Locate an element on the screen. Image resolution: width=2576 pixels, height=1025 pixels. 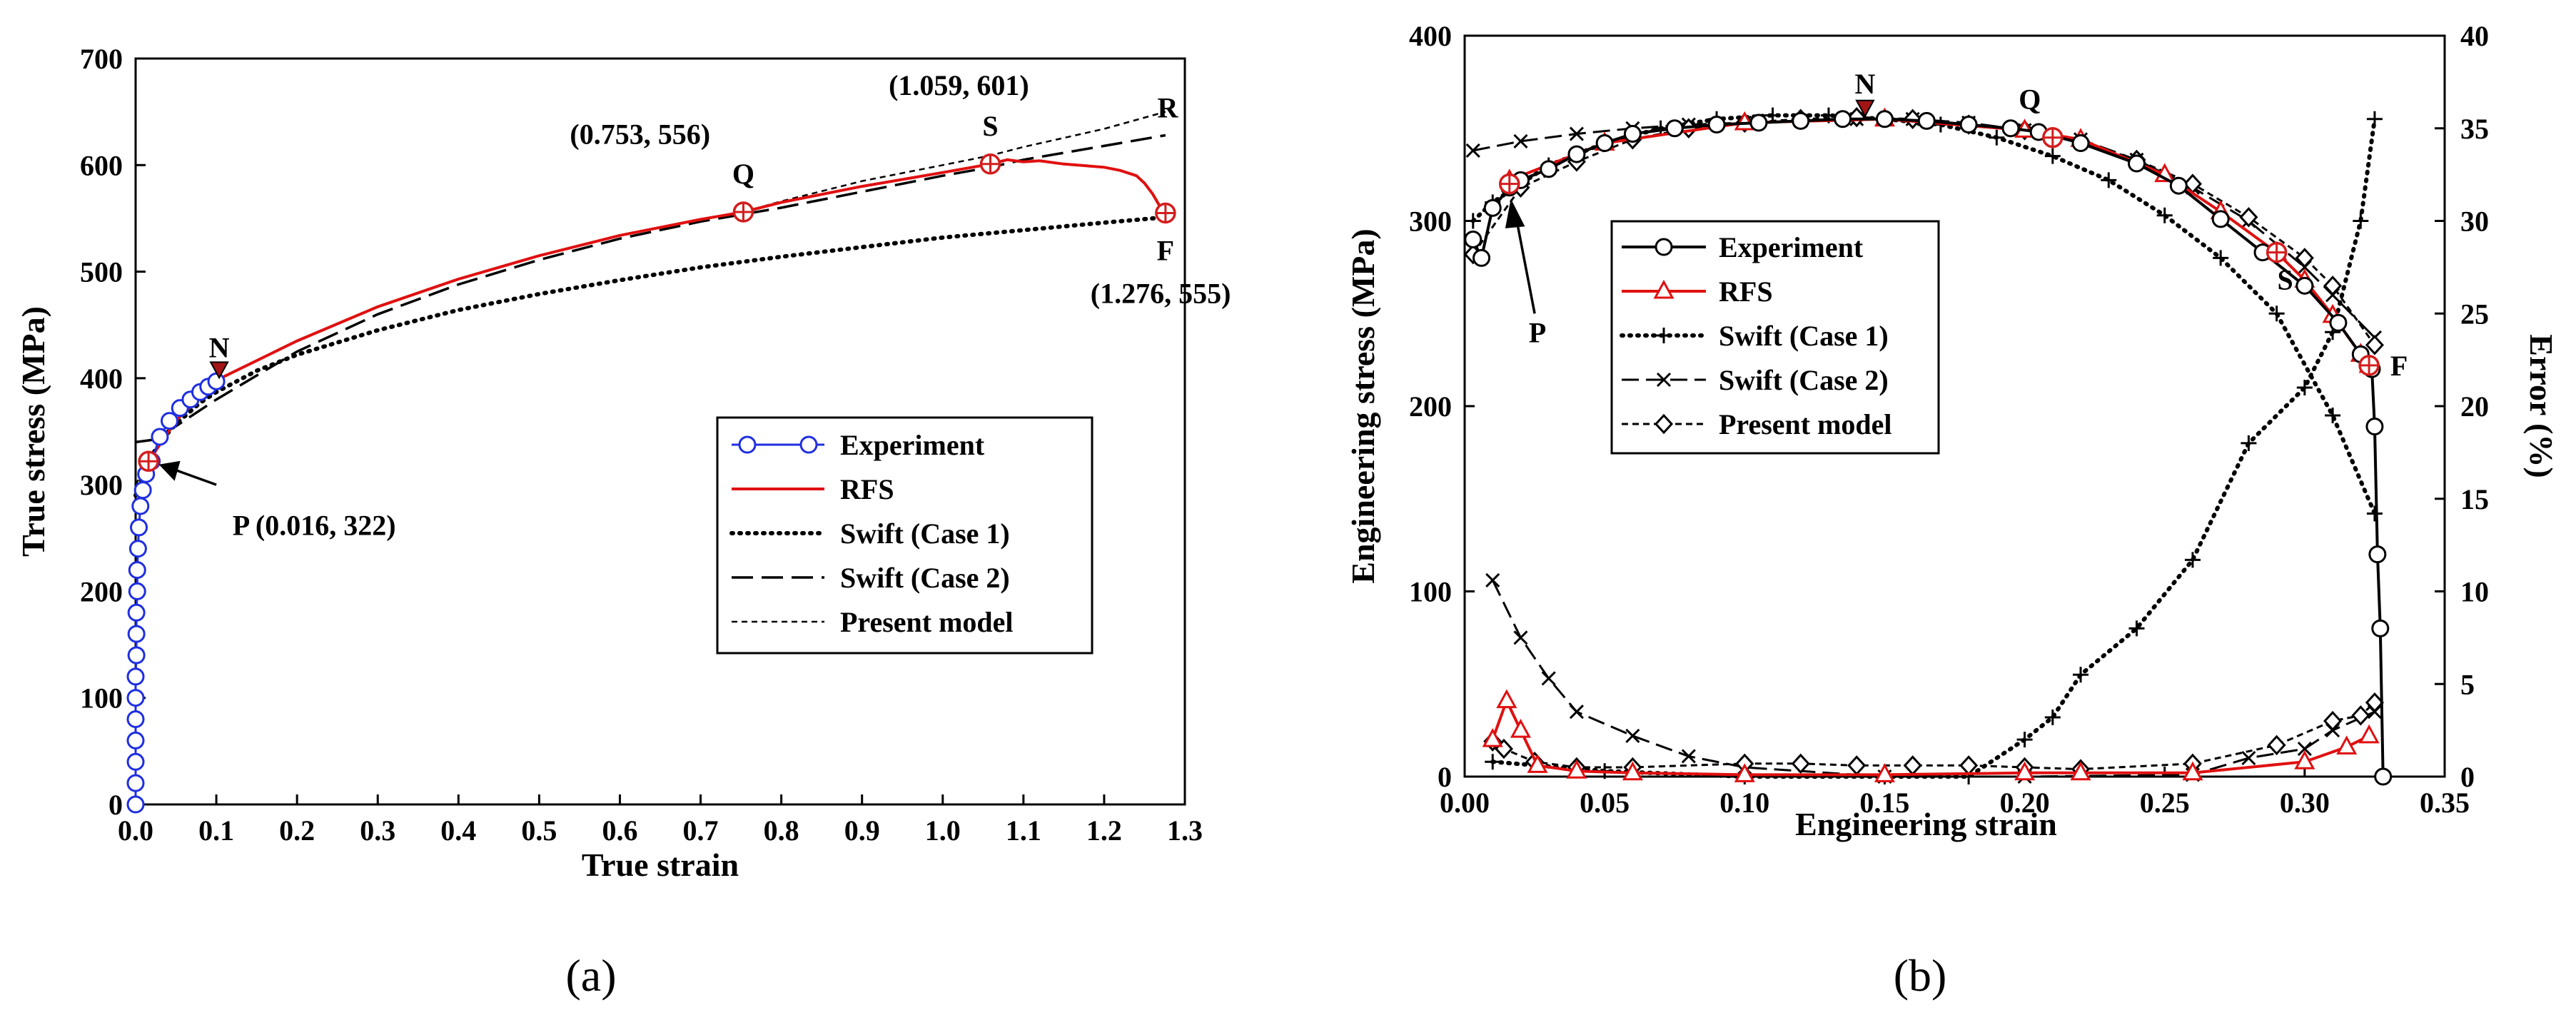
legend-b is located at coordinates (1775, 337).